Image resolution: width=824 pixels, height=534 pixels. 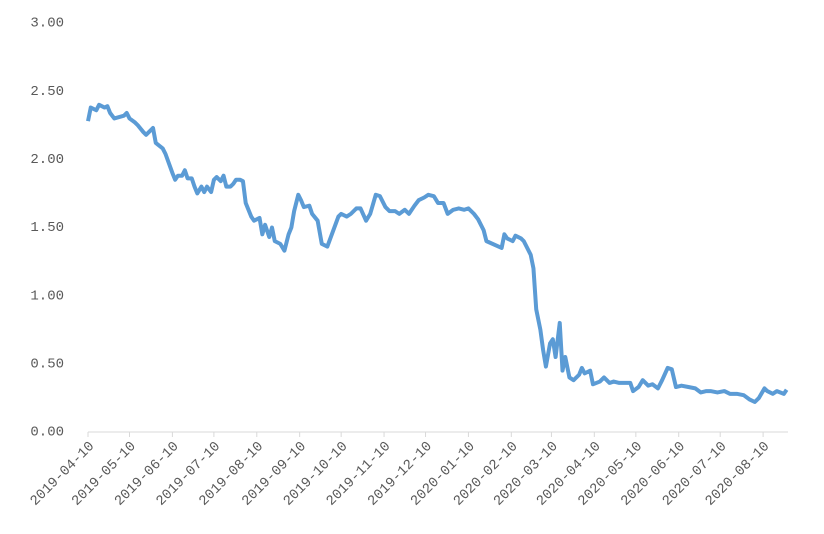 What do you see at coordinates (47, 228) in the screenshot?
I see `y-tick-label: 1.50` at bounding box center [47, 228].